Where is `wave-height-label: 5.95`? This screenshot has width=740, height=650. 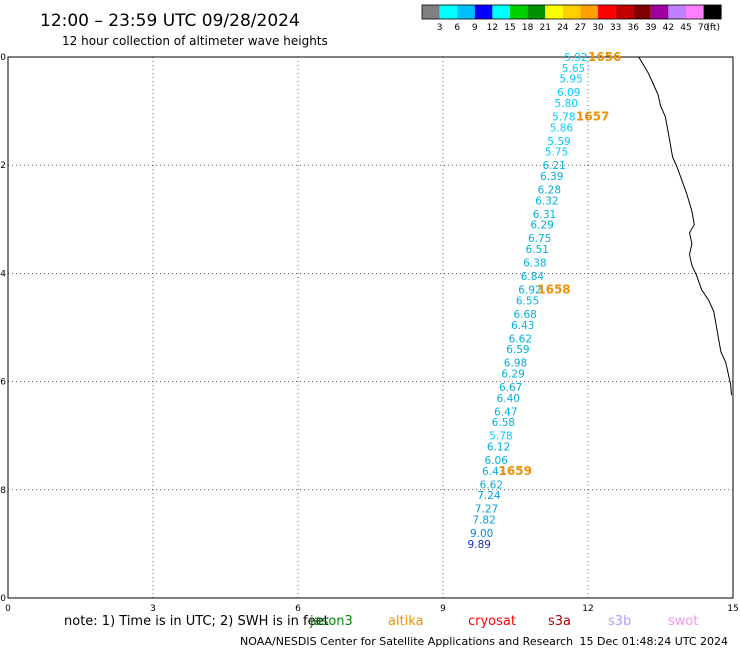
wave-height-label: 5.95 is located at coordinates (570, 80).